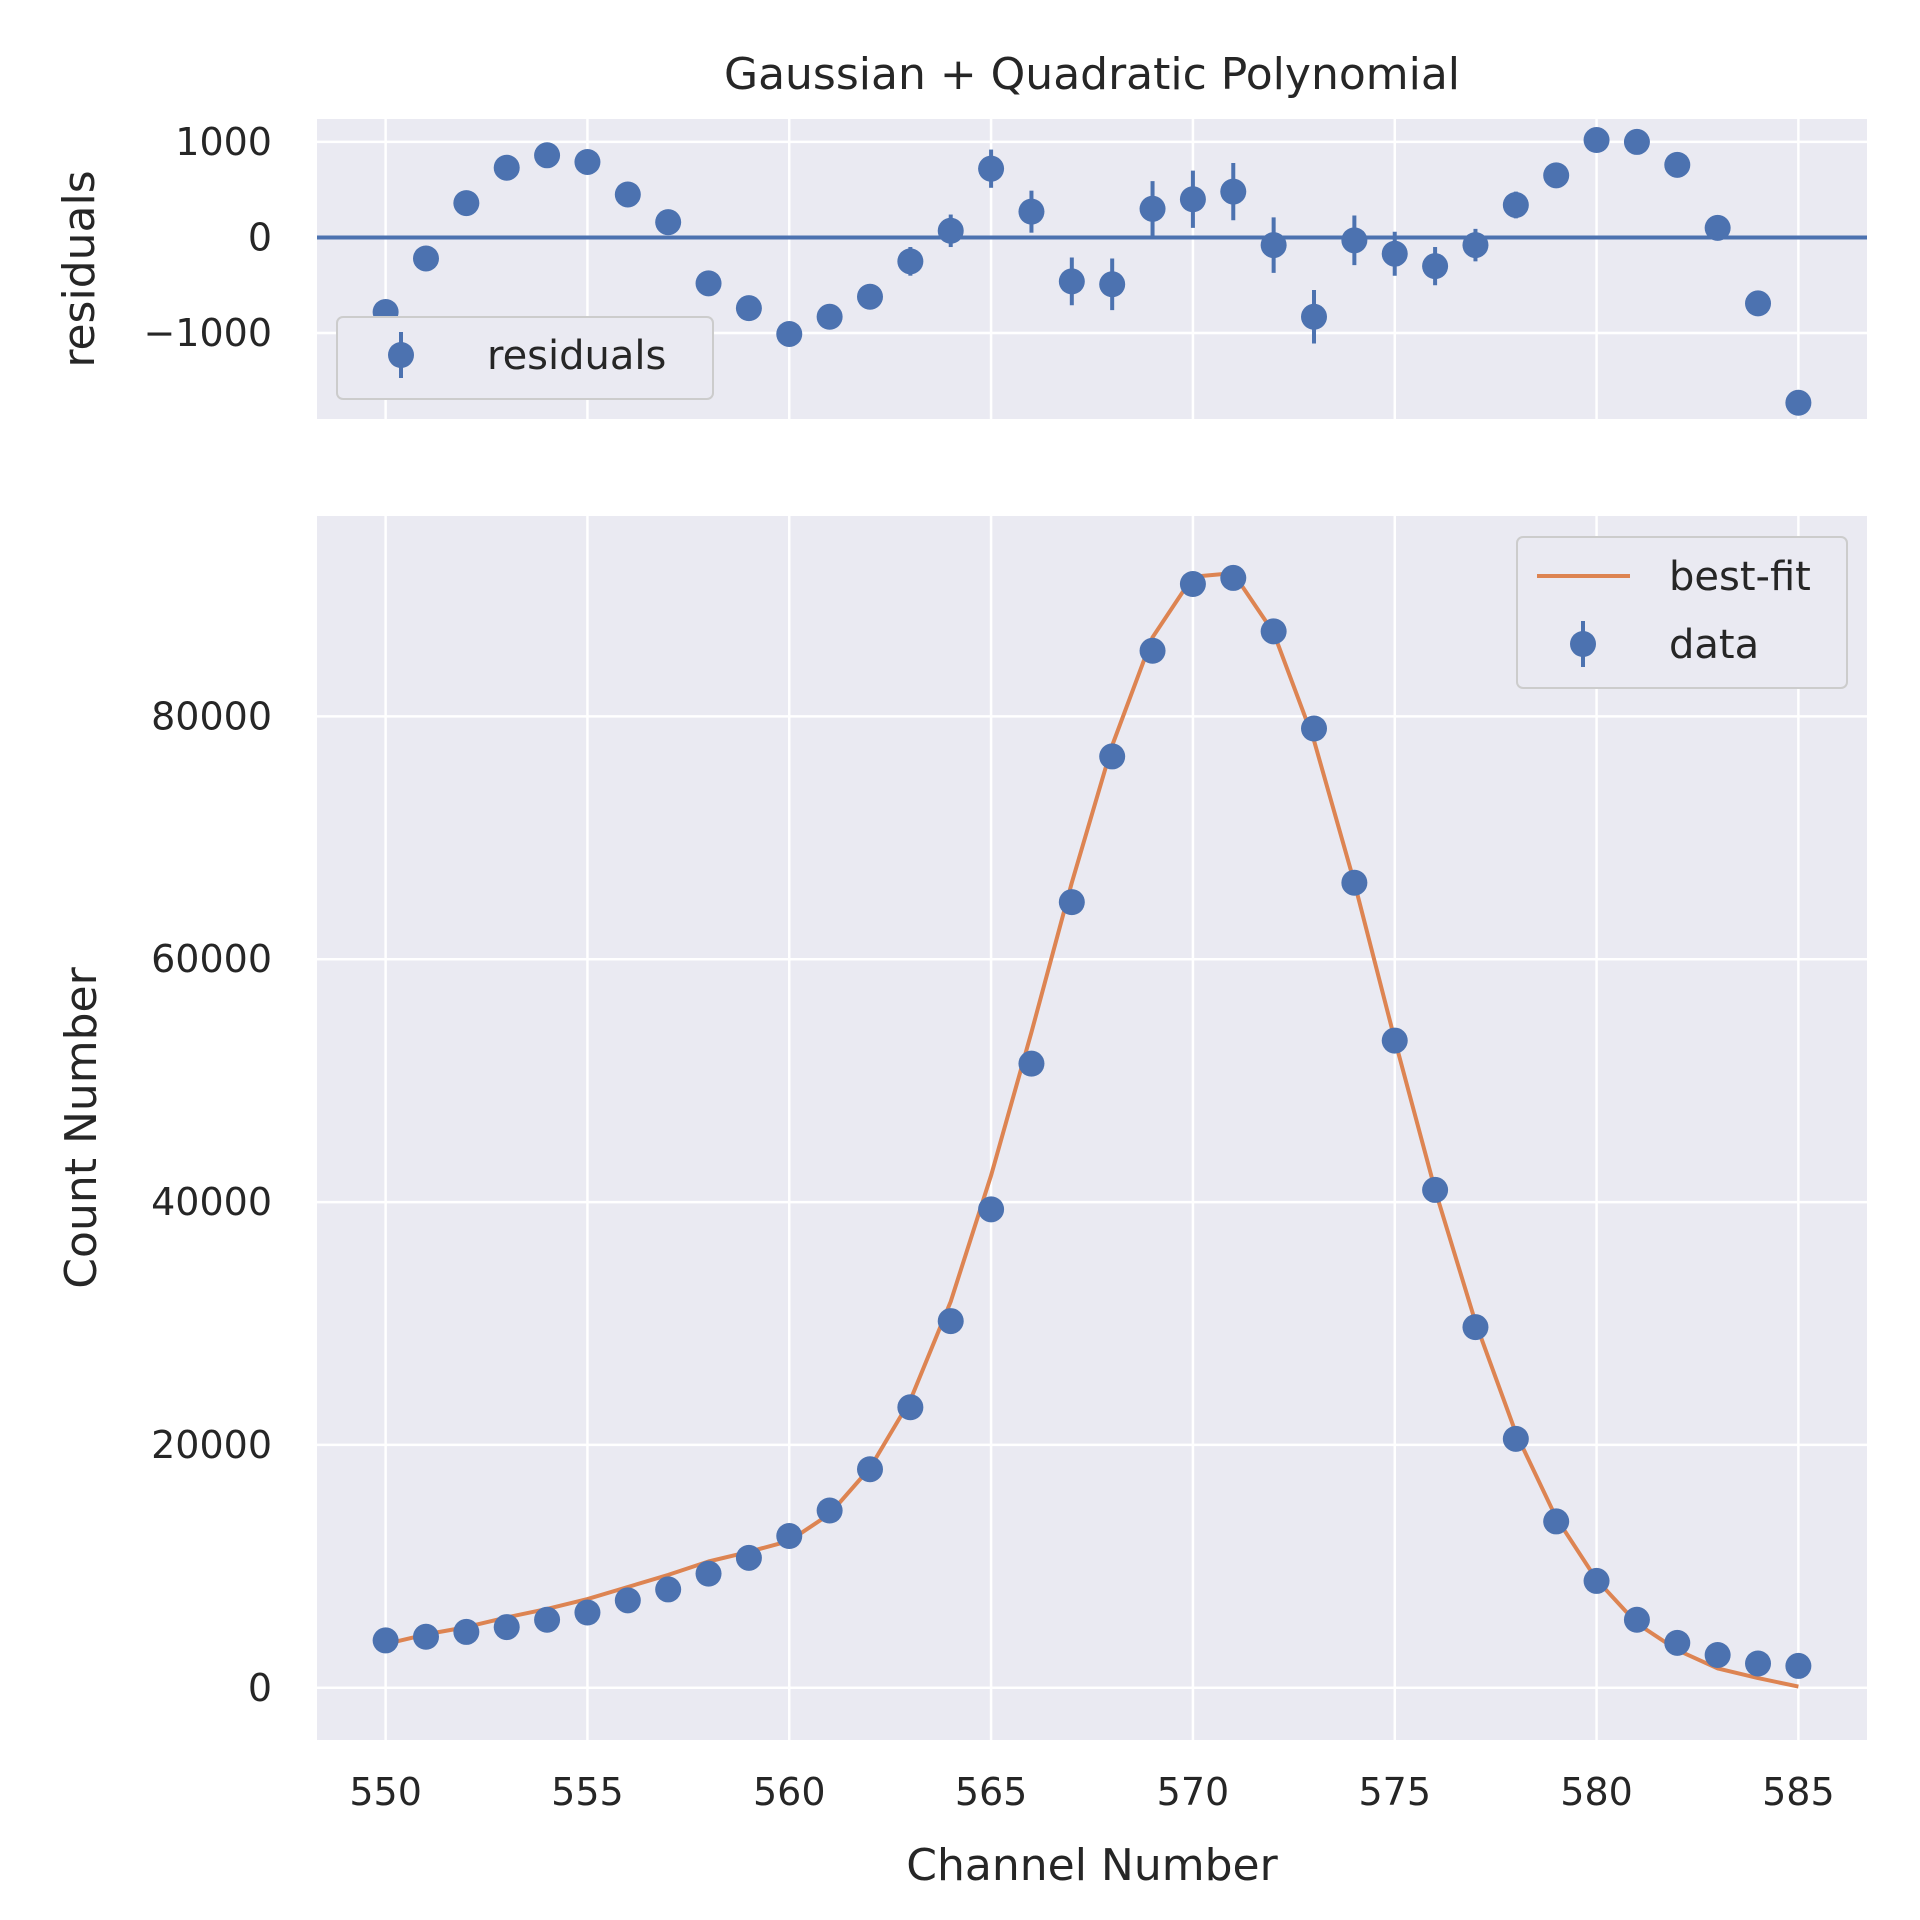 The image size is (1920, 1920). Describe the element at coordinates (1740, 577) in the screenshot. I see `best-fit-legend-label: best-fit` at that location.